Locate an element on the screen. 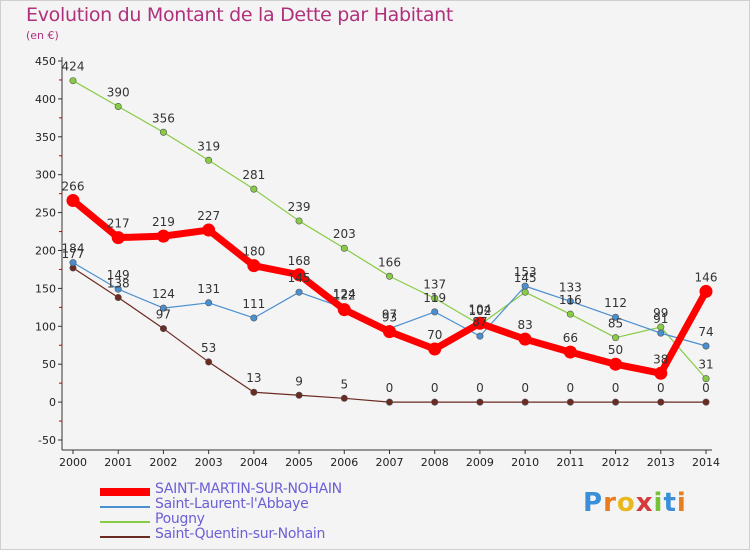 The height and width of the screenshot is (550, 750). data-label: 93 is located at coordinates (389, 318).